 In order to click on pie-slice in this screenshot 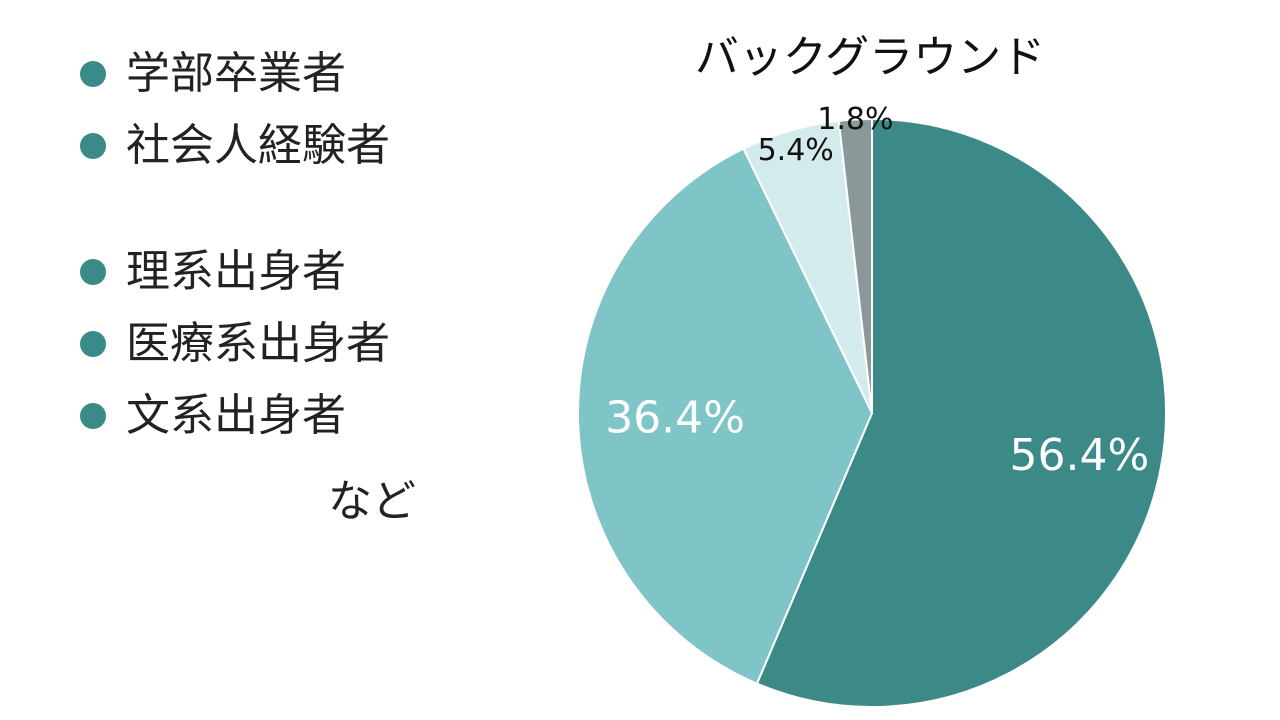, I will do `click(855, 265)`.